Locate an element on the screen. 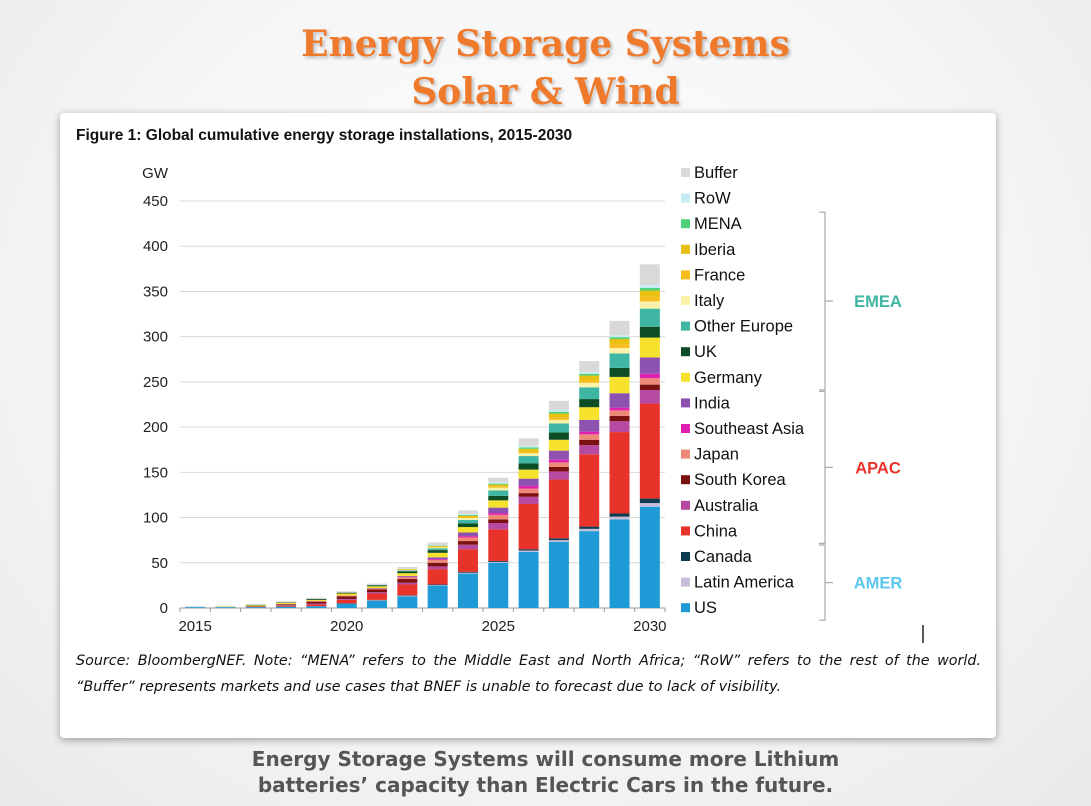 The height and width of the screenshot is (806, 1091). y-axis-label: GW is located at coordinates (155, 173).